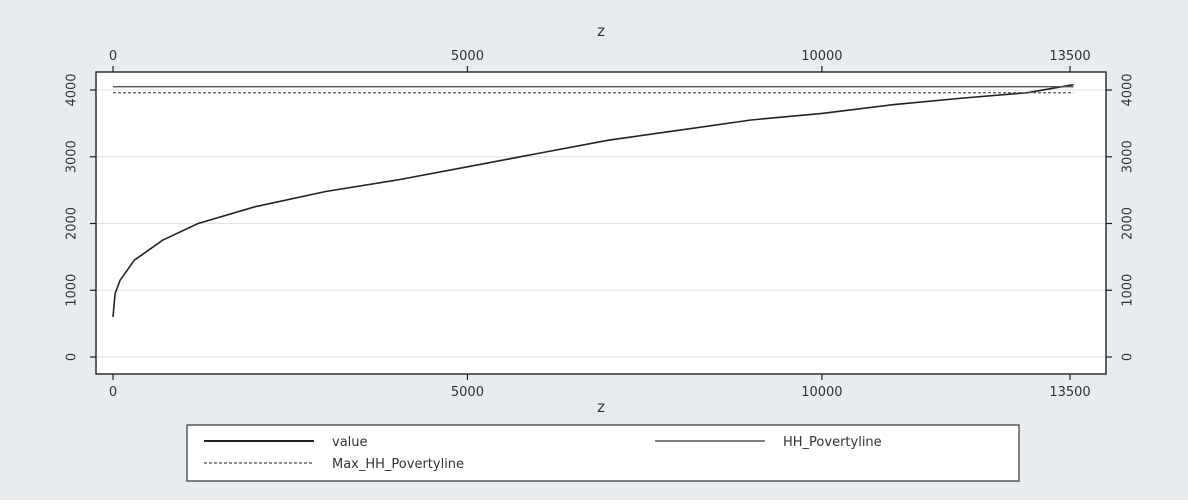 This screenshot has width=1188, height=504. I want to click on x-tick-label-bottom: 10000, so click(821, 392).